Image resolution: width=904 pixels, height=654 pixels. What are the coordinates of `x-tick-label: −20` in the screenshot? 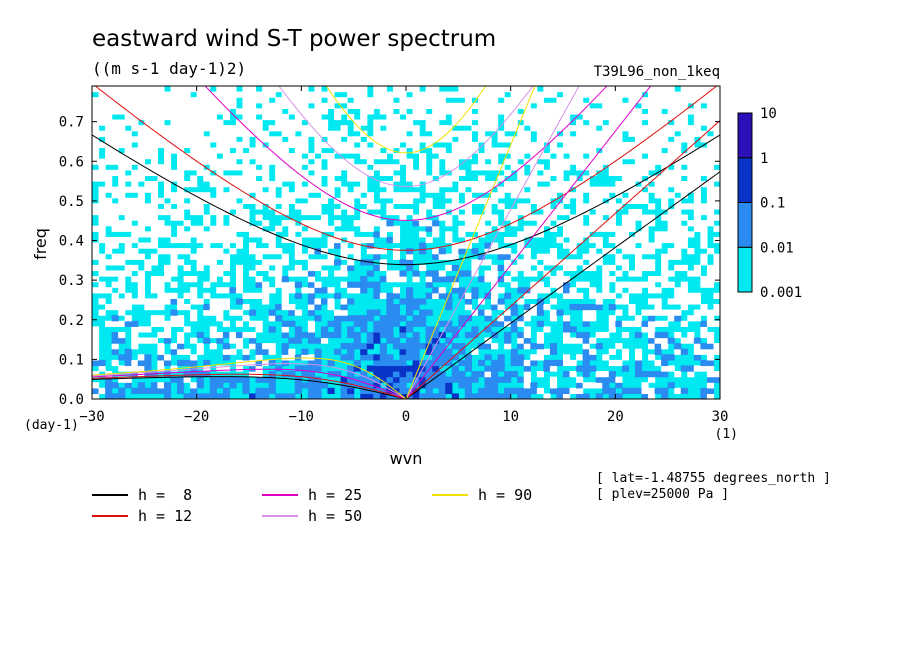 It's located at (196, 417).